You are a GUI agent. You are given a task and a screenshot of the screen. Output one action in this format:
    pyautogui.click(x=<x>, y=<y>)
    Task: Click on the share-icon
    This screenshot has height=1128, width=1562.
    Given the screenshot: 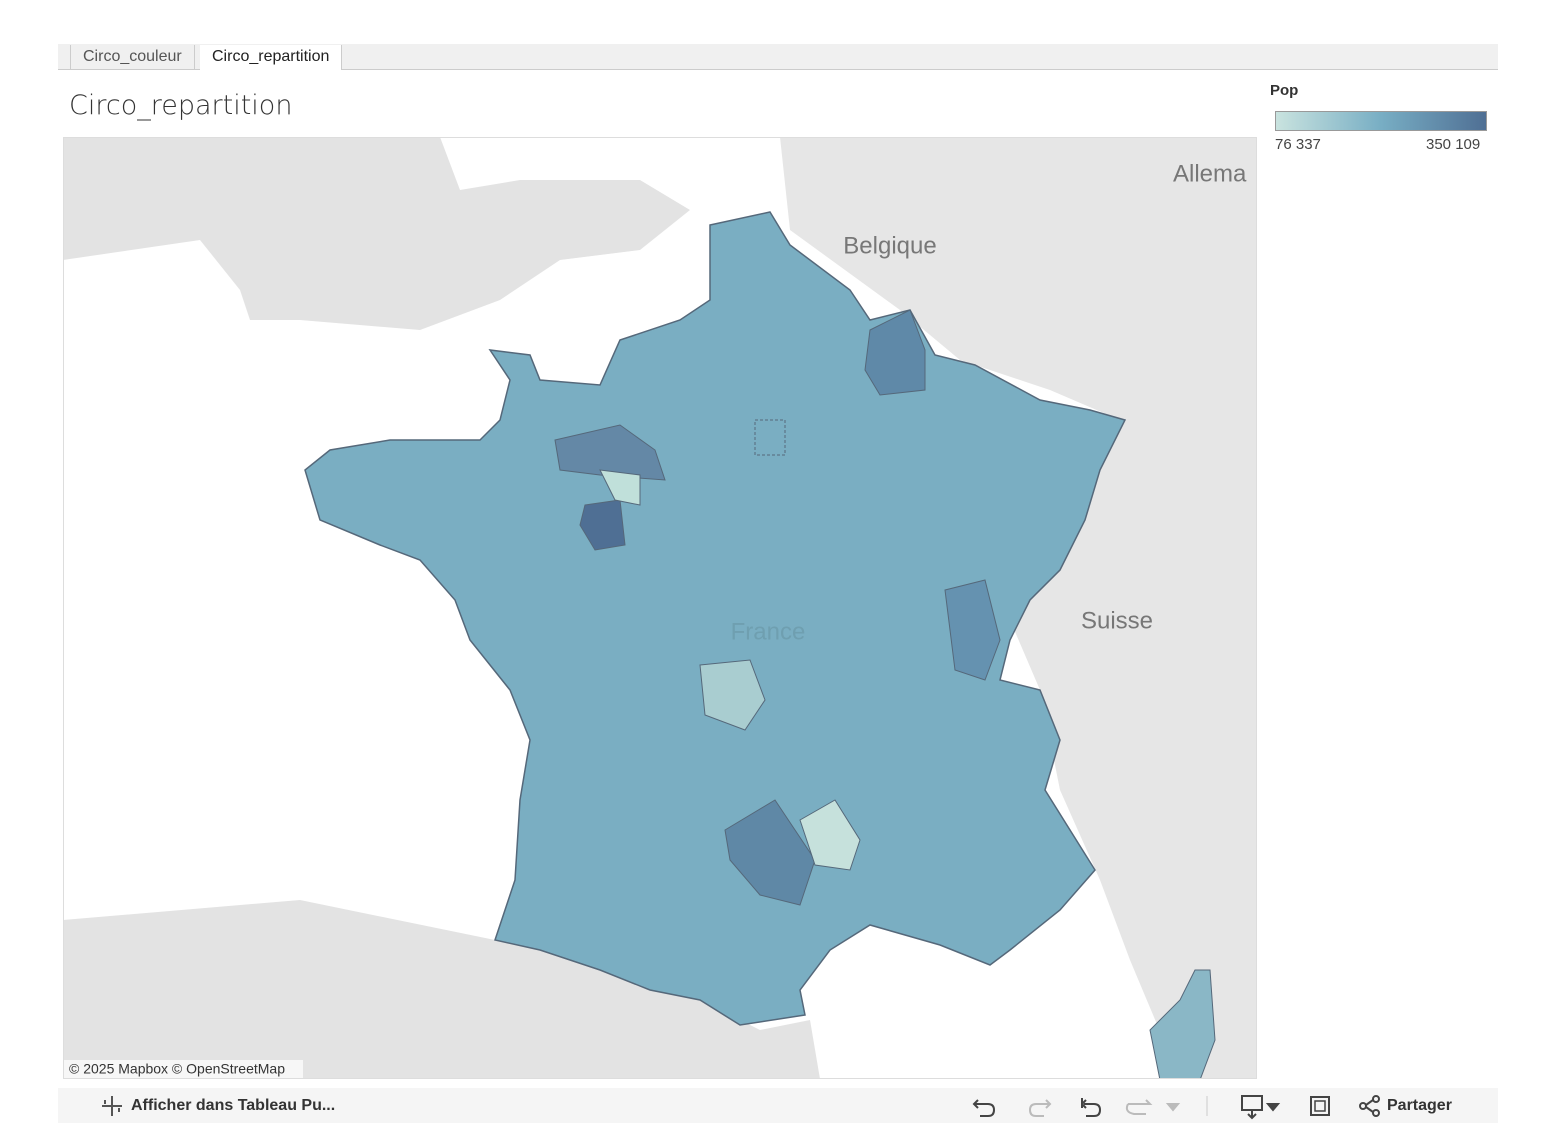 What is the action you would take?
    pyautogui.click(x=1370, y=1106)
    